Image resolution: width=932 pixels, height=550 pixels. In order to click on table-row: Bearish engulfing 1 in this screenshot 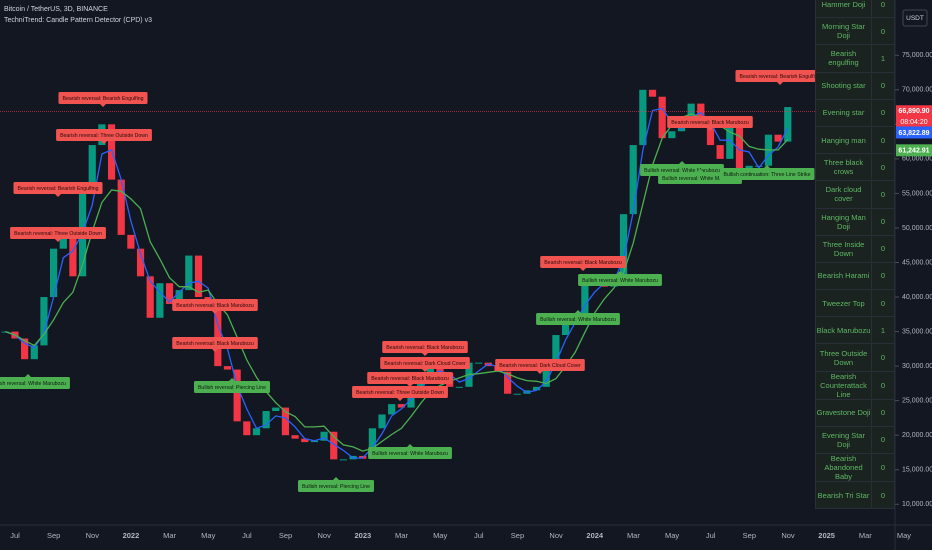, I will do `click(855, 58)`.